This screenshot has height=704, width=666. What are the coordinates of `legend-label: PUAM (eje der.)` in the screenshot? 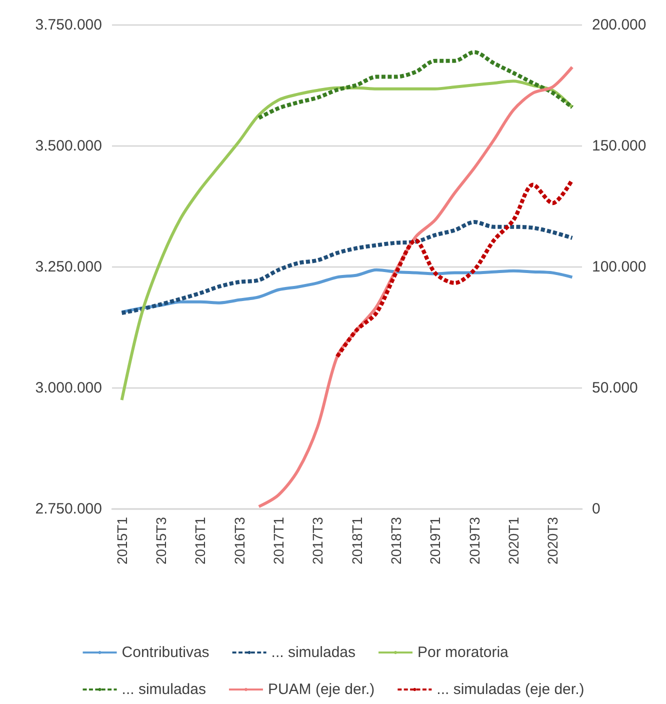 It's located at (321, 689).